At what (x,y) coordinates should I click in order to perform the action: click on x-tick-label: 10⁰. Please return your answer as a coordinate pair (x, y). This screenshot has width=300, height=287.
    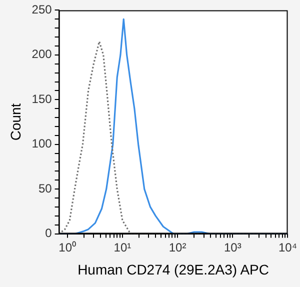
    Looking at the image, I should click on (67, 247).